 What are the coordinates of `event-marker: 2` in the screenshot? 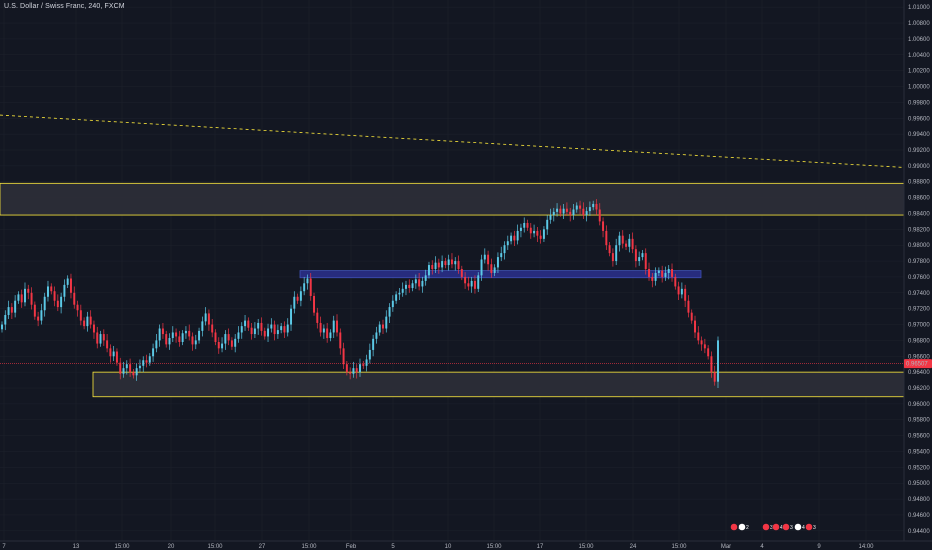 It's located at (743, 527).